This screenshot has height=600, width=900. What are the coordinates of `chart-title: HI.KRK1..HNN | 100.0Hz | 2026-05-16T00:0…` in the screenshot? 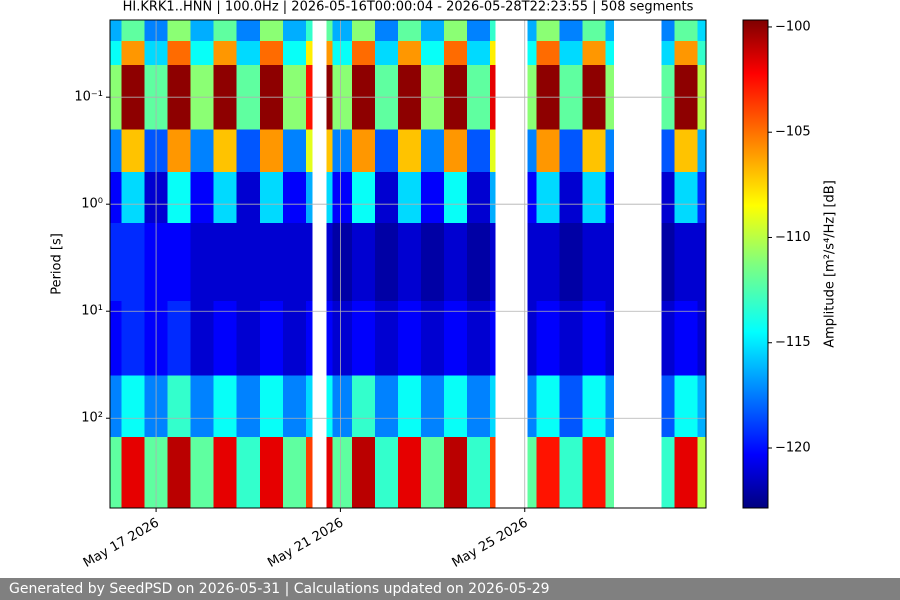 It's located at (408, 7).